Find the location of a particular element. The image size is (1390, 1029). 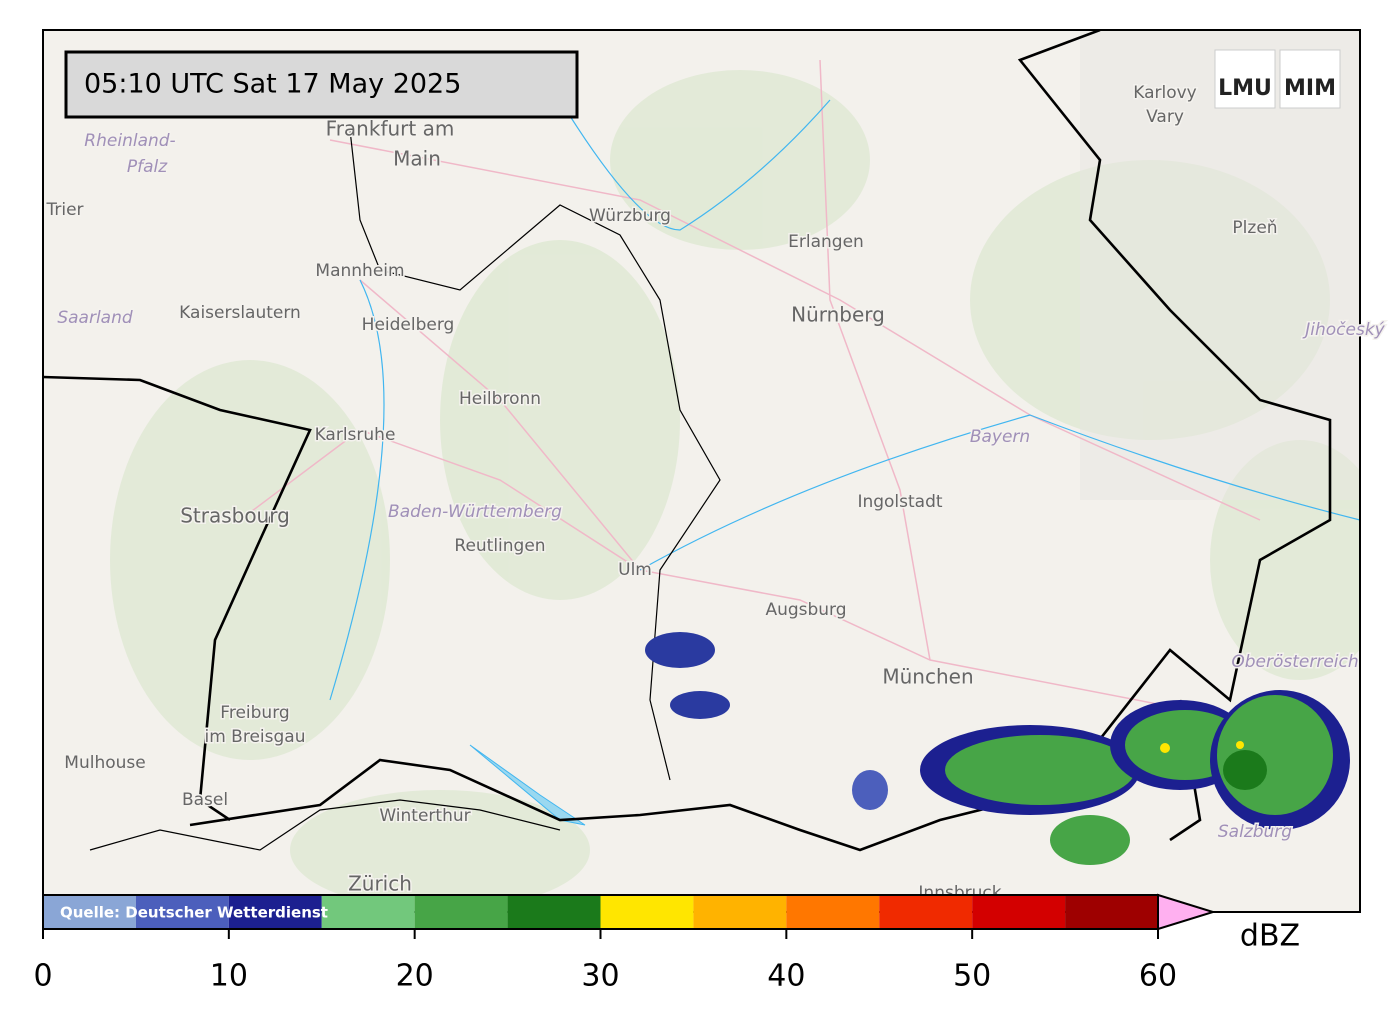

colorbar-source: Quelle: Deutscher Wetterdienst is located at coordinates (194, 913).